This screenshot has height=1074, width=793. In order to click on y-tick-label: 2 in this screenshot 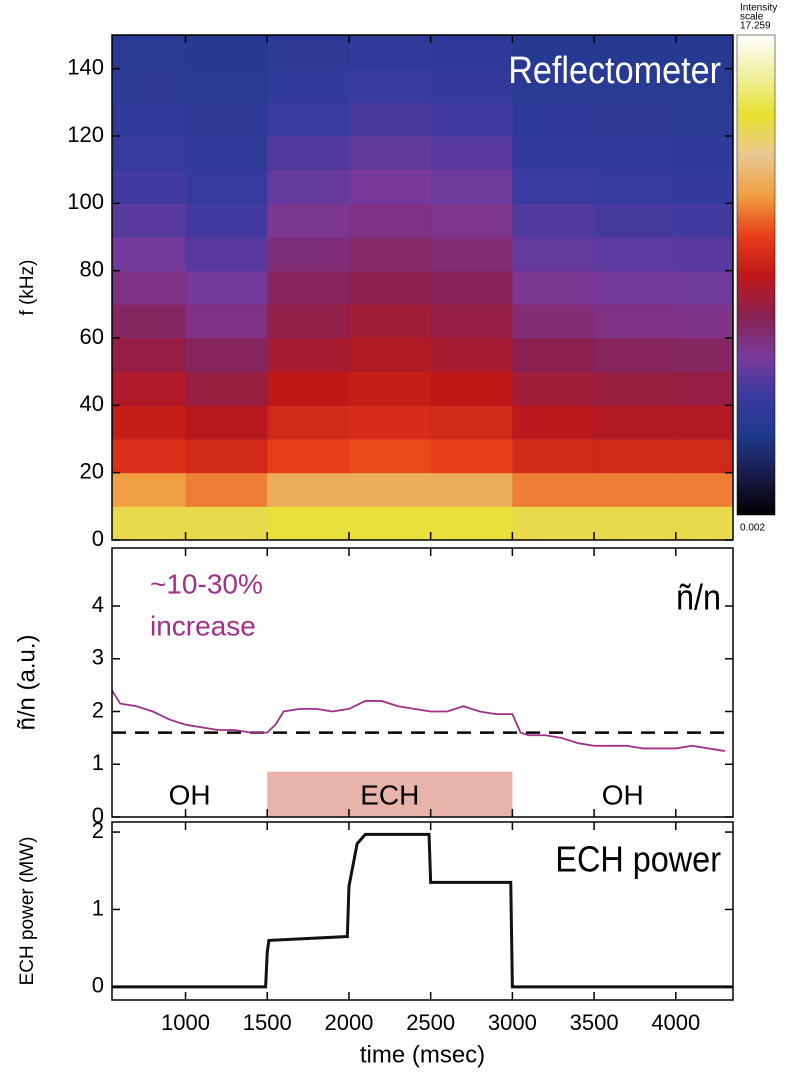, I will do `click(98, 709)`.